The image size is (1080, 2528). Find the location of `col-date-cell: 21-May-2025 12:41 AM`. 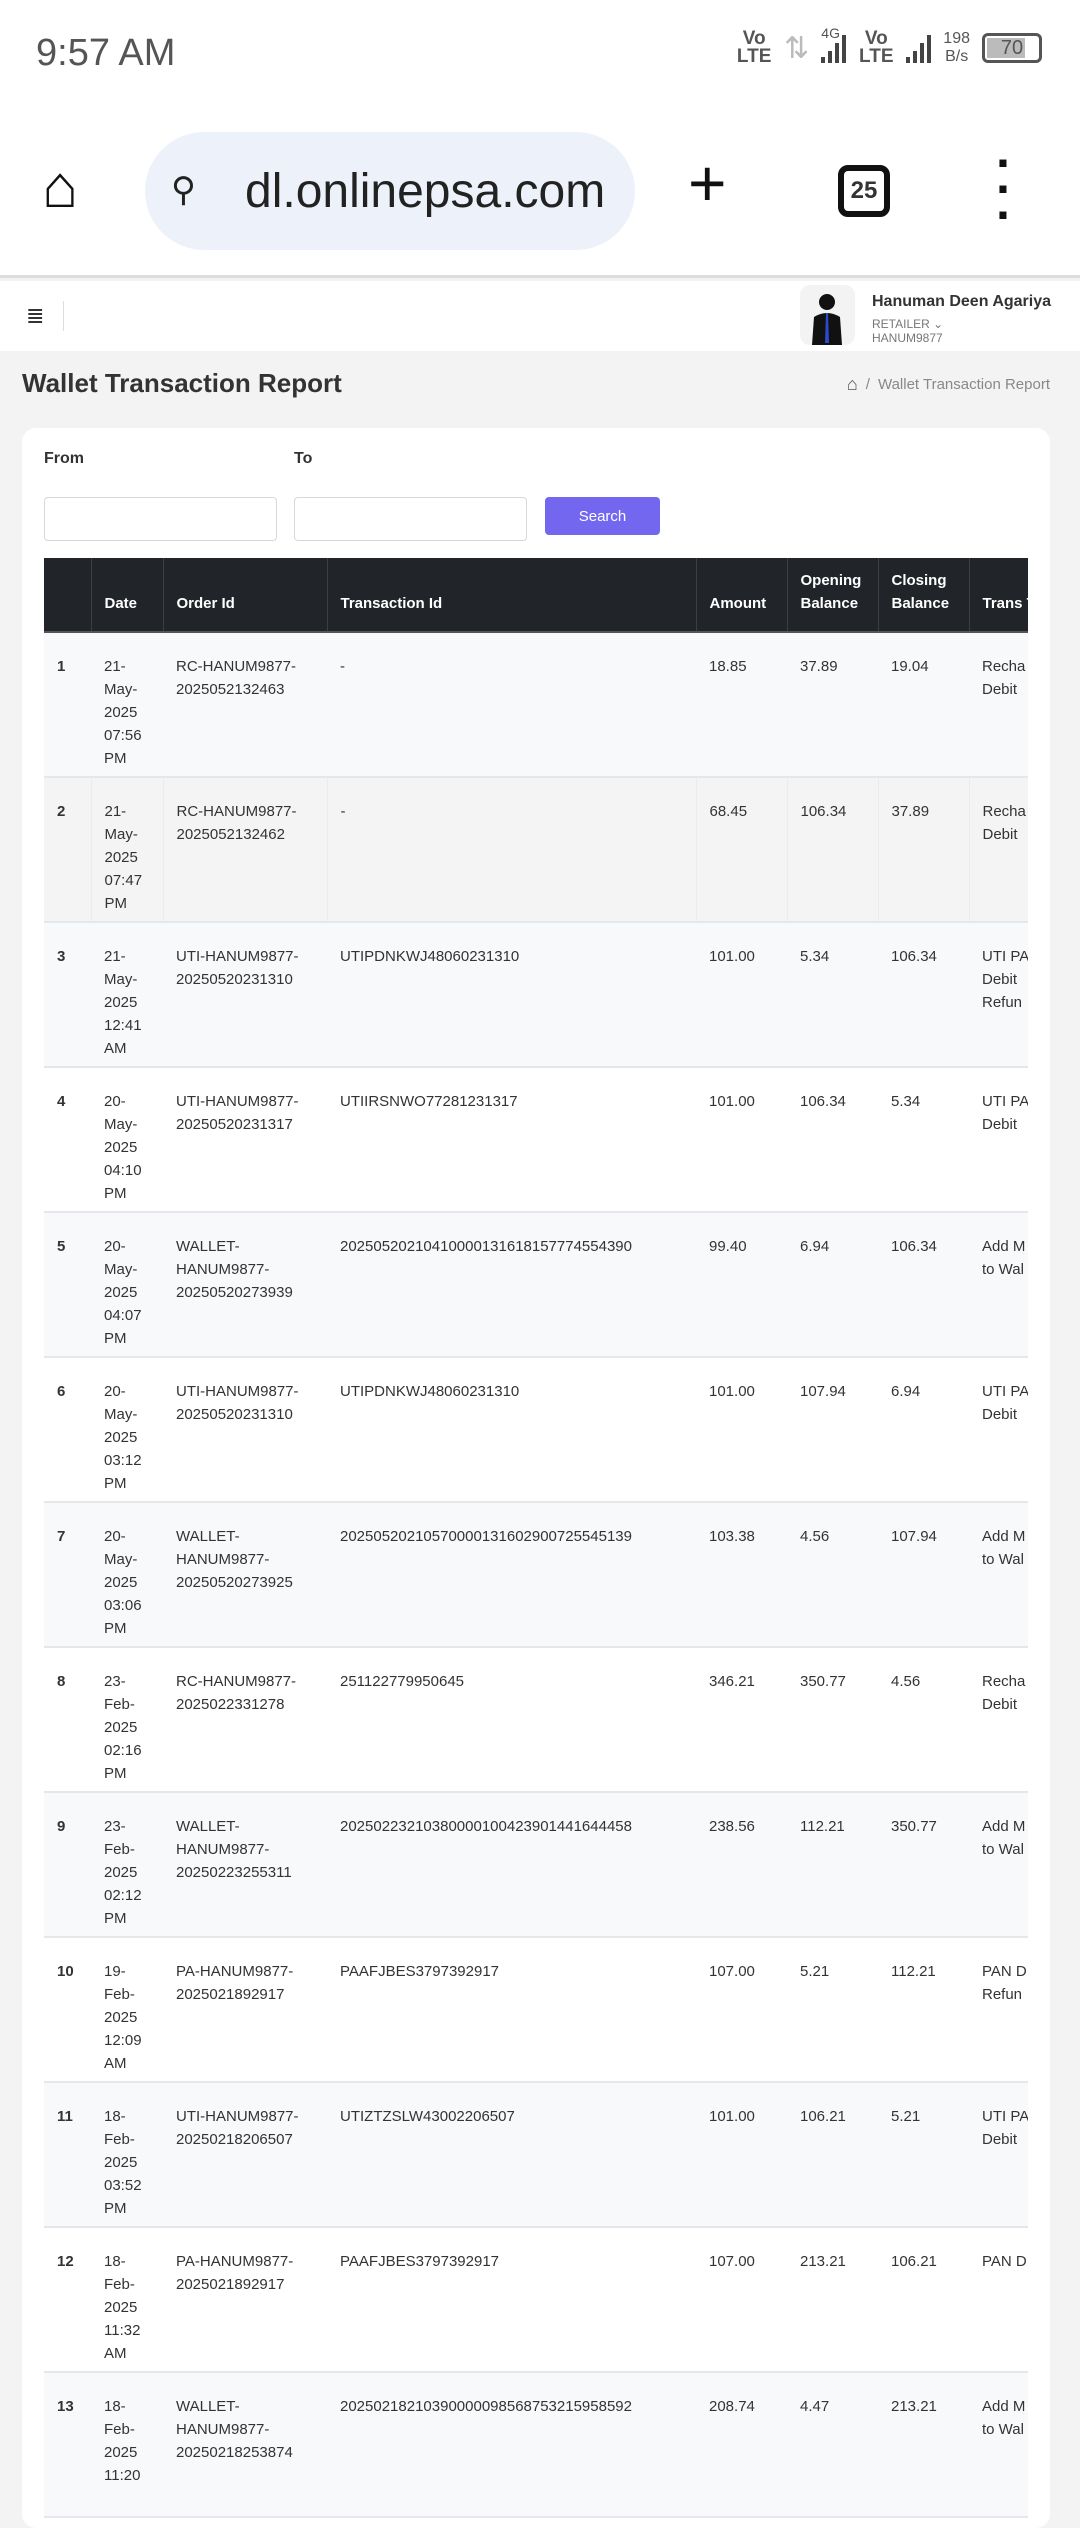

col-date-cell: 21-May-2025 12:41 AM is located at coordinates (127, 995).